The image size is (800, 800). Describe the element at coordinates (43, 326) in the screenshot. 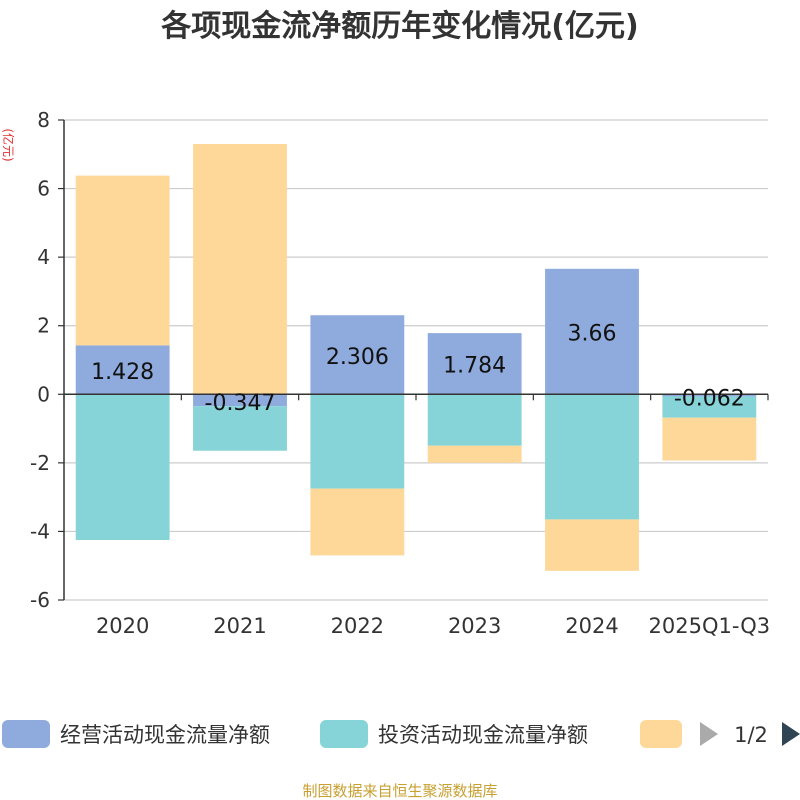

I see `y-tick-label: 2` at that location.